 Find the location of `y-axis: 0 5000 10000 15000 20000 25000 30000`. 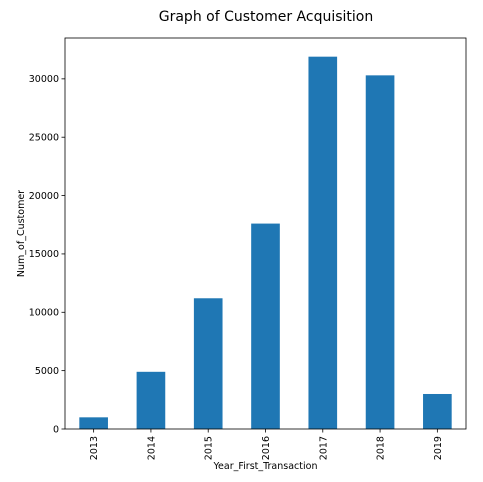

y-axis: 0 5000 10000 15000 20000 25000 30000 is located at coordinates (47, 254).